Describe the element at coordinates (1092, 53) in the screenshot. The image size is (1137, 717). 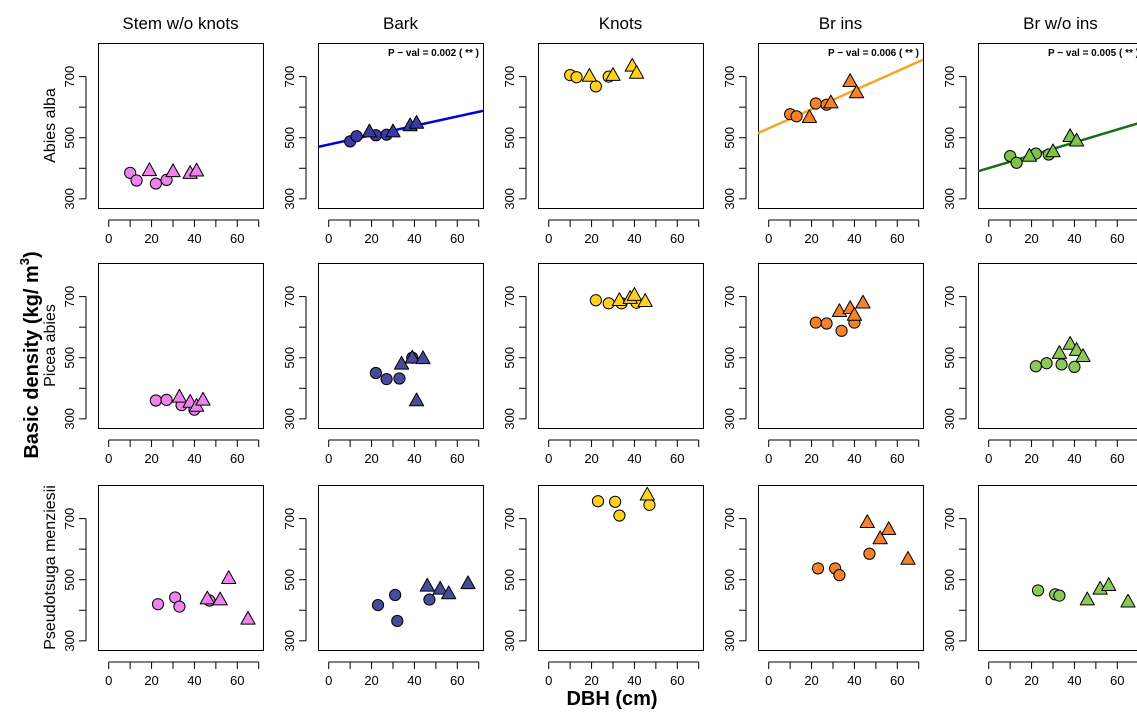
I see `p-value-label: P − val = 0.005 ( ** )` at that location.